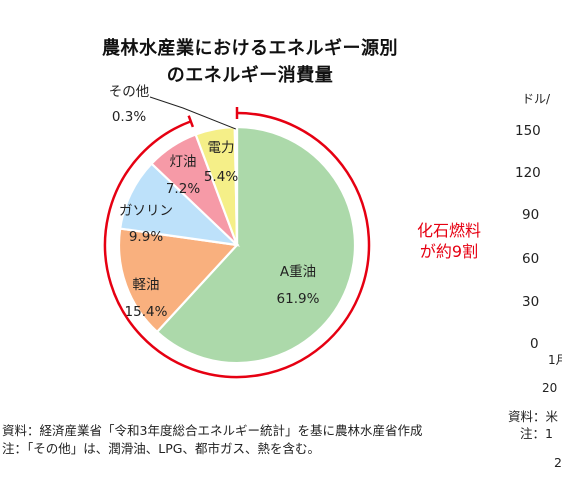 The width and height of the screenshot is (562, 483). Describe the element at coordinates (531, 215) in the screenshot. I see `right-chart-tick: 90` at that location.